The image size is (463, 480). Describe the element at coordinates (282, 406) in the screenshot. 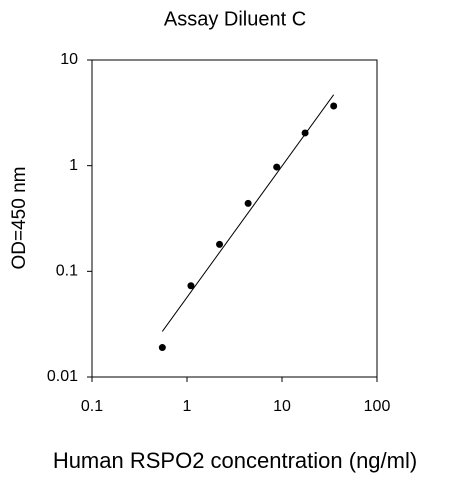

I see `x-tick-label: 10` at that location.